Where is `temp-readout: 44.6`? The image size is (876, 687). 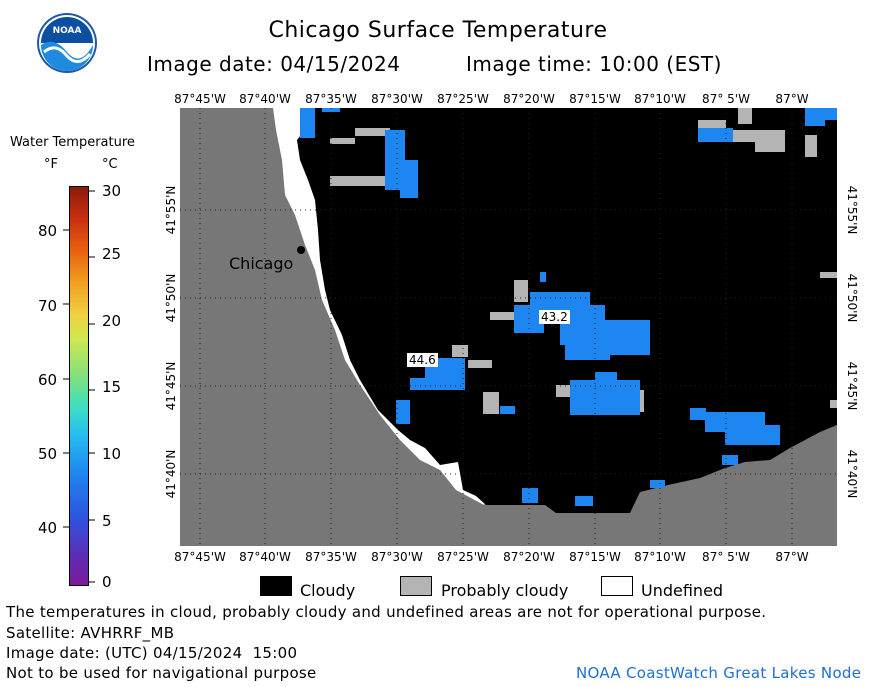 temp-readout: 44.6 is located at coordinates (422, 360).